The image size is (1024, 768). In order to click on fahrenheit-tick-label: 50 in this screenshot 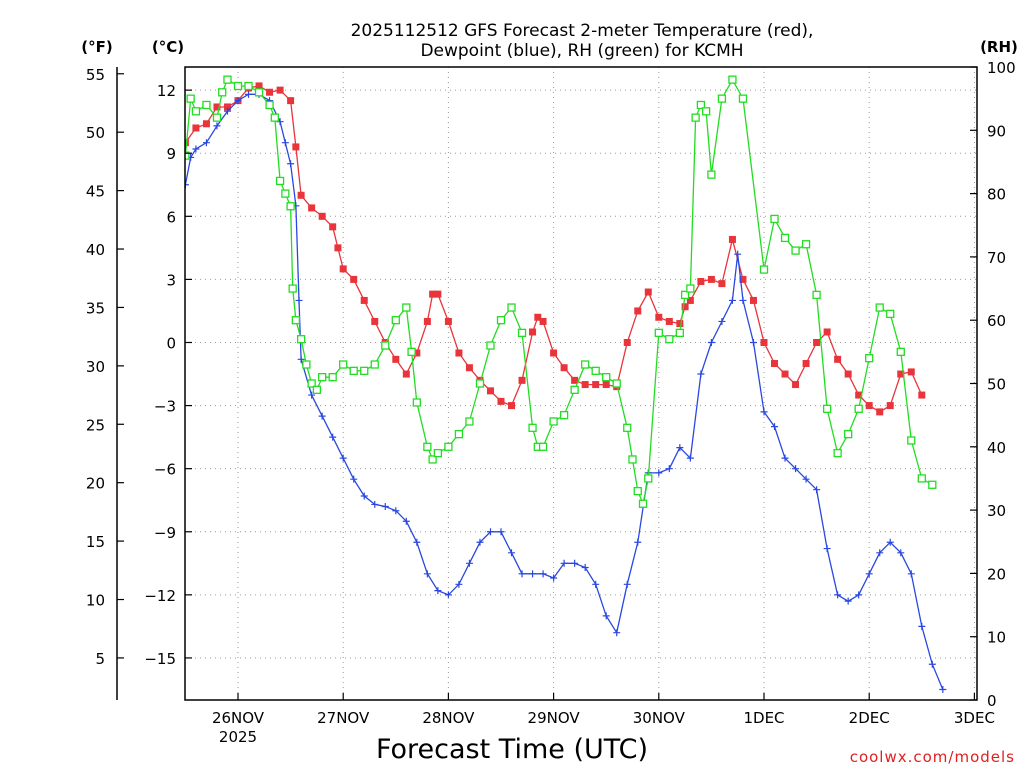, I will do `click(95, 133)`.